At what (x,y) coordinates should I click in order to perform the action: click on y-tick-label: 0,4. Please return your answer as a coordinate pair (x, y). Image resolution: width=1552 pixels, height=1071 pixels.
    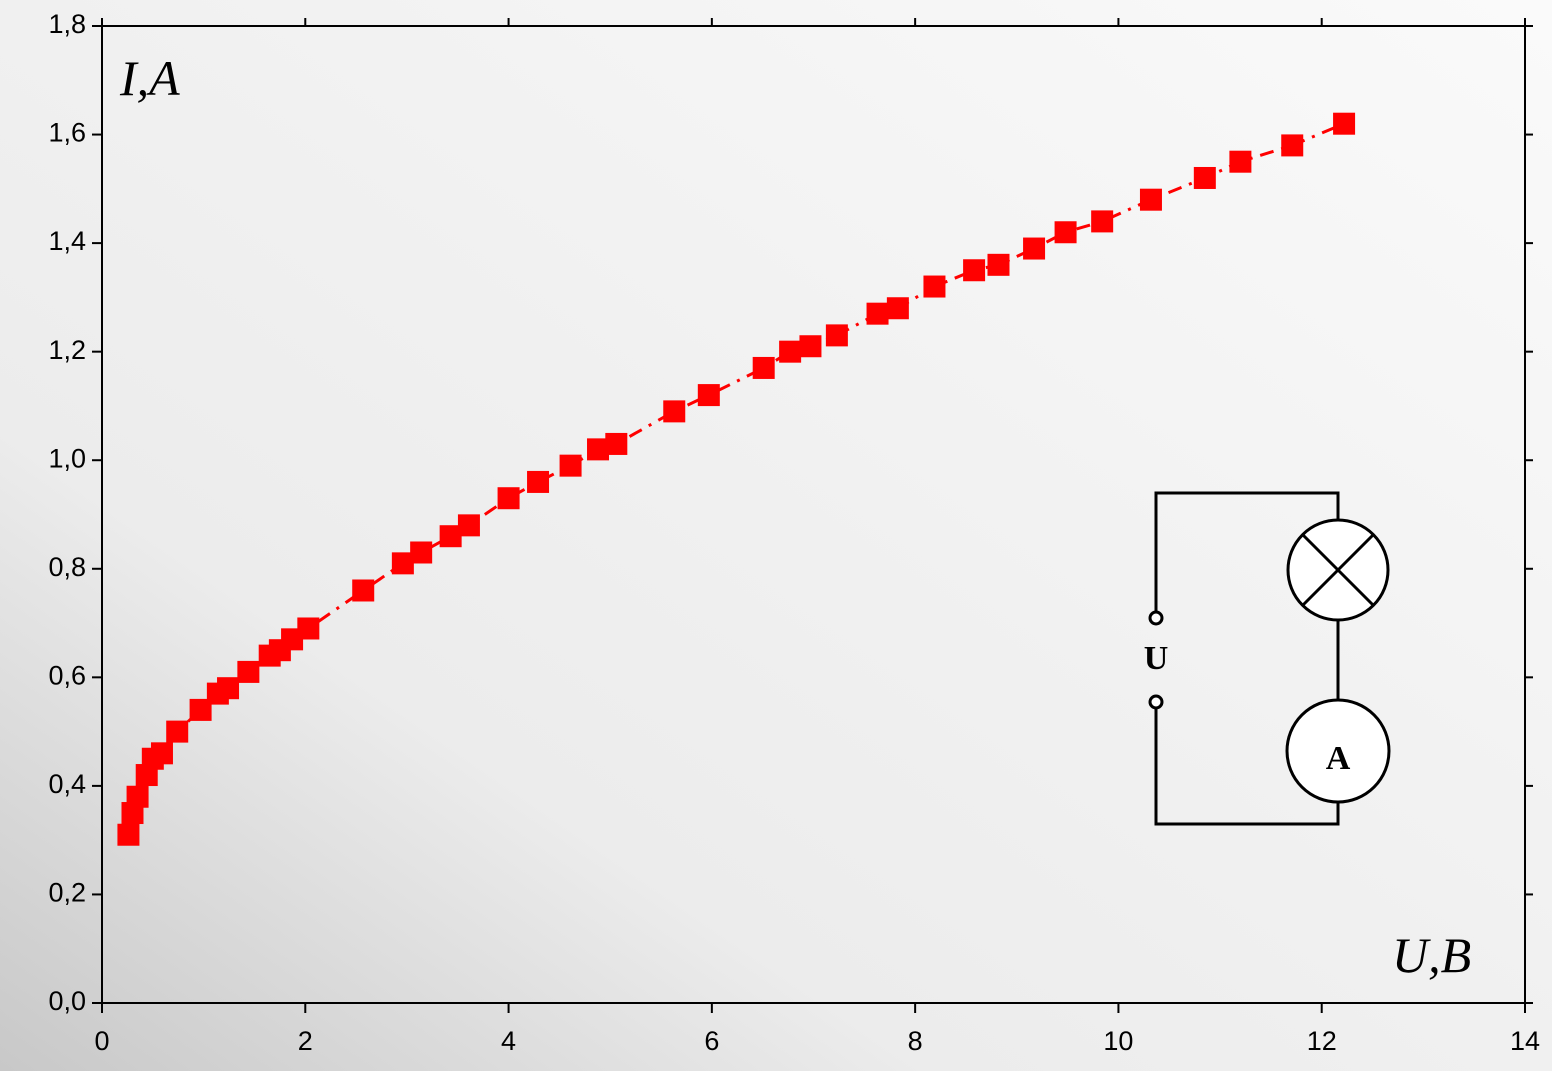
    Looking at the image, I should click on (67, 784).